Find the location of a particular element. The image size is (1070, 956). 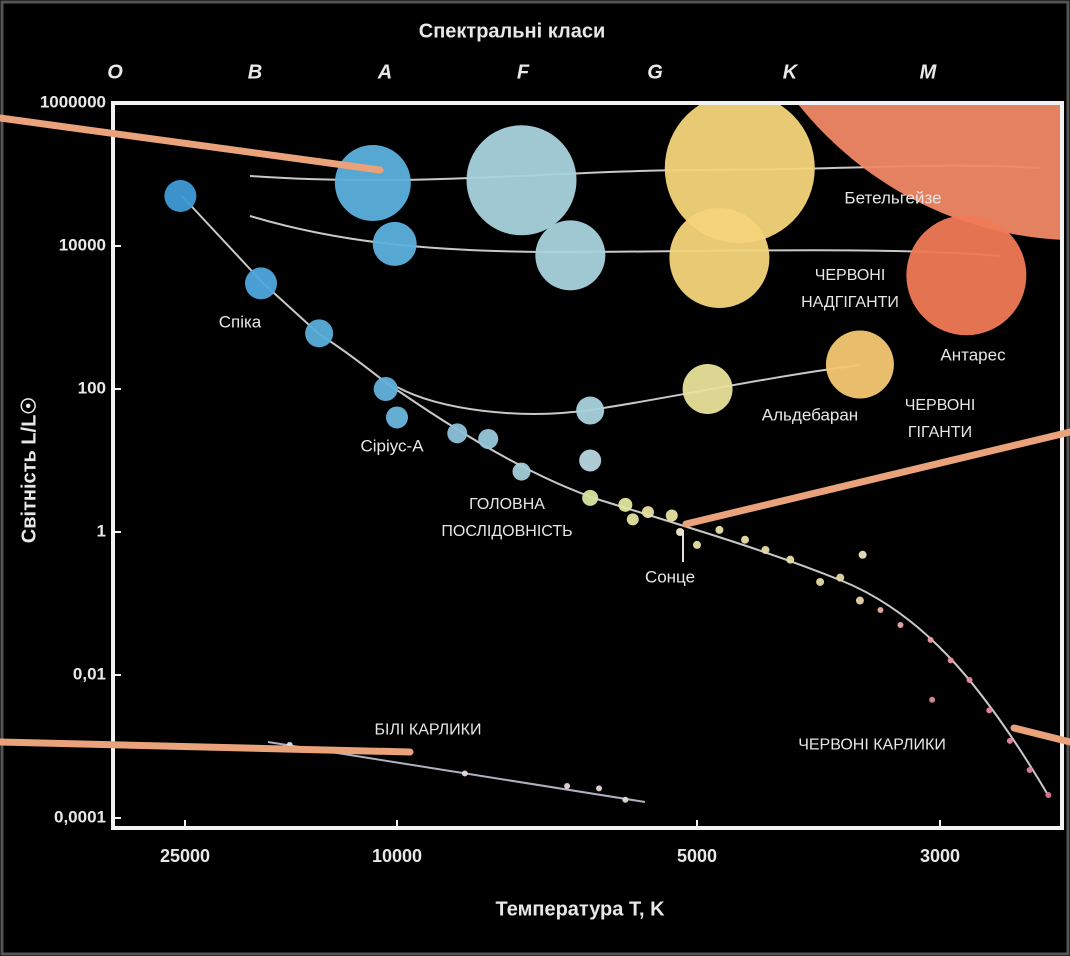

y-tick-label: 0,01 is located at coordinates (89, 673).